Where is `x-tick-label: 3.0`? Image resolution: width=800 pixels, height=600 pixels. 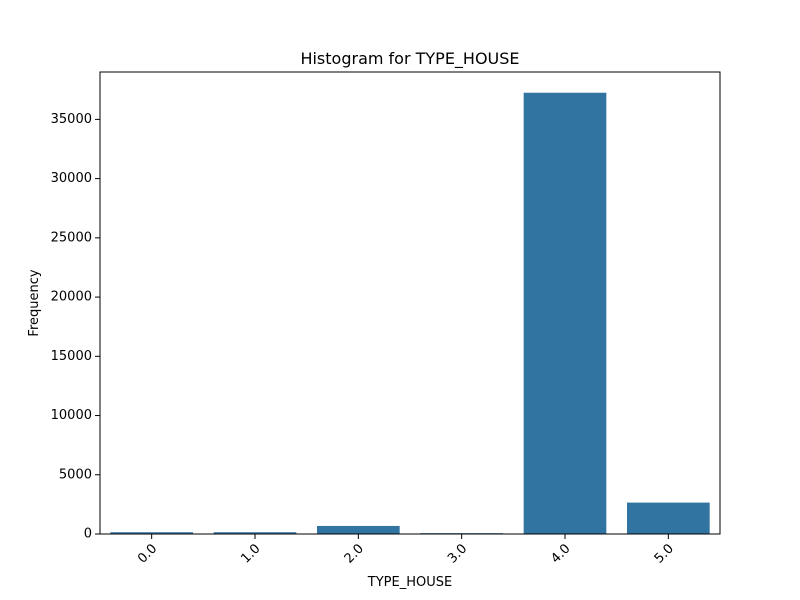 x-tick-label: 3.0 is located at coordinates (457, 553).